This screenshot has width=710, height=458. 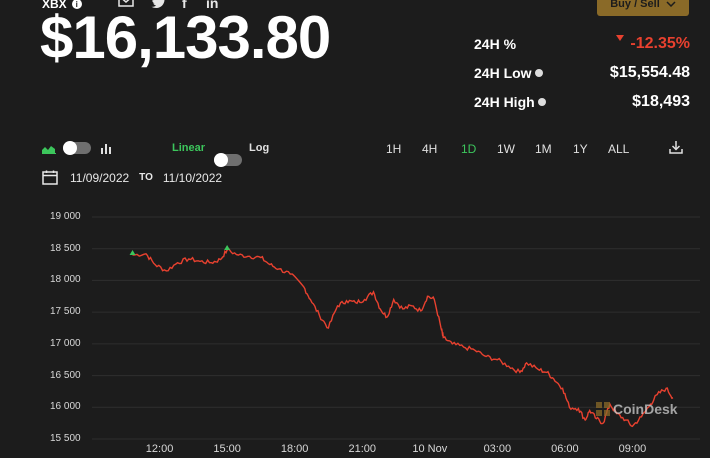 What do you see at coordinates (65, 343) in the screenshot?
I see `y-tick-label: 17 000` at bounding box center [65, 343].